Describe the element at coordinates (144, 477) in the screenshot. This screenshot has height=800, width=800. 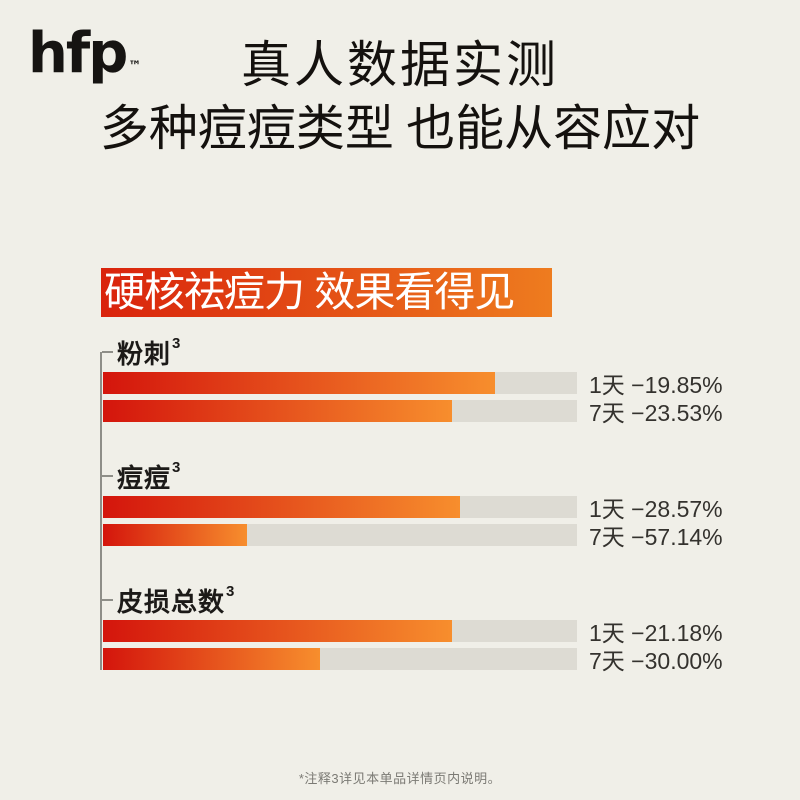
I see `group-label: 痘痘` at that location.